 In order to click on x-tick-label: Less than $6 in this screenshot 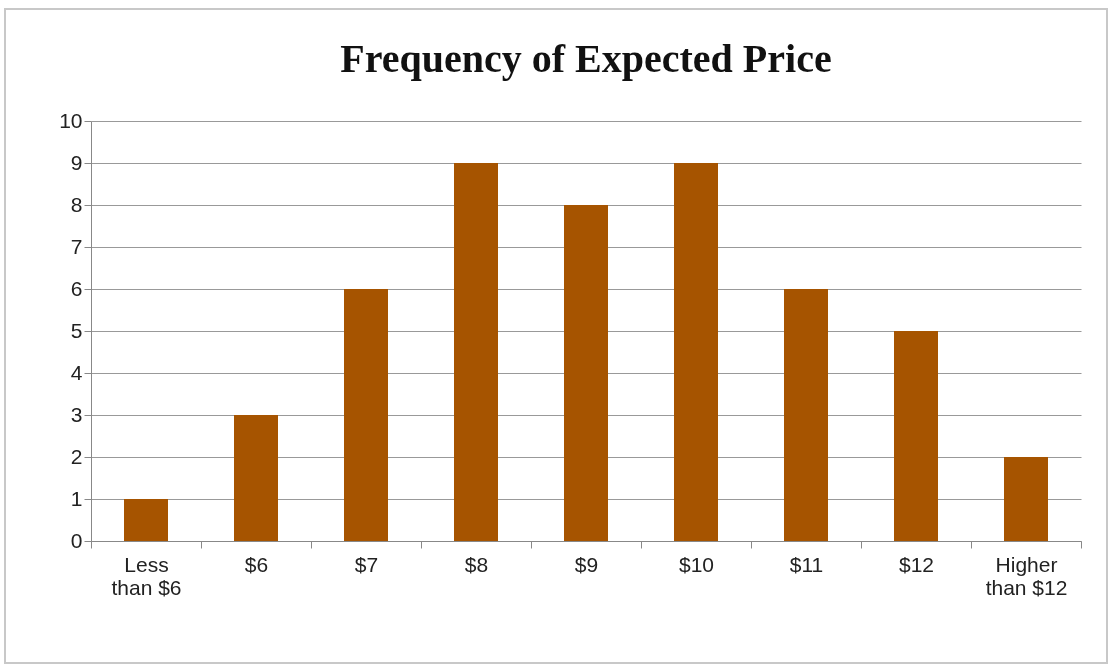, I will do `click(146, 575)`.